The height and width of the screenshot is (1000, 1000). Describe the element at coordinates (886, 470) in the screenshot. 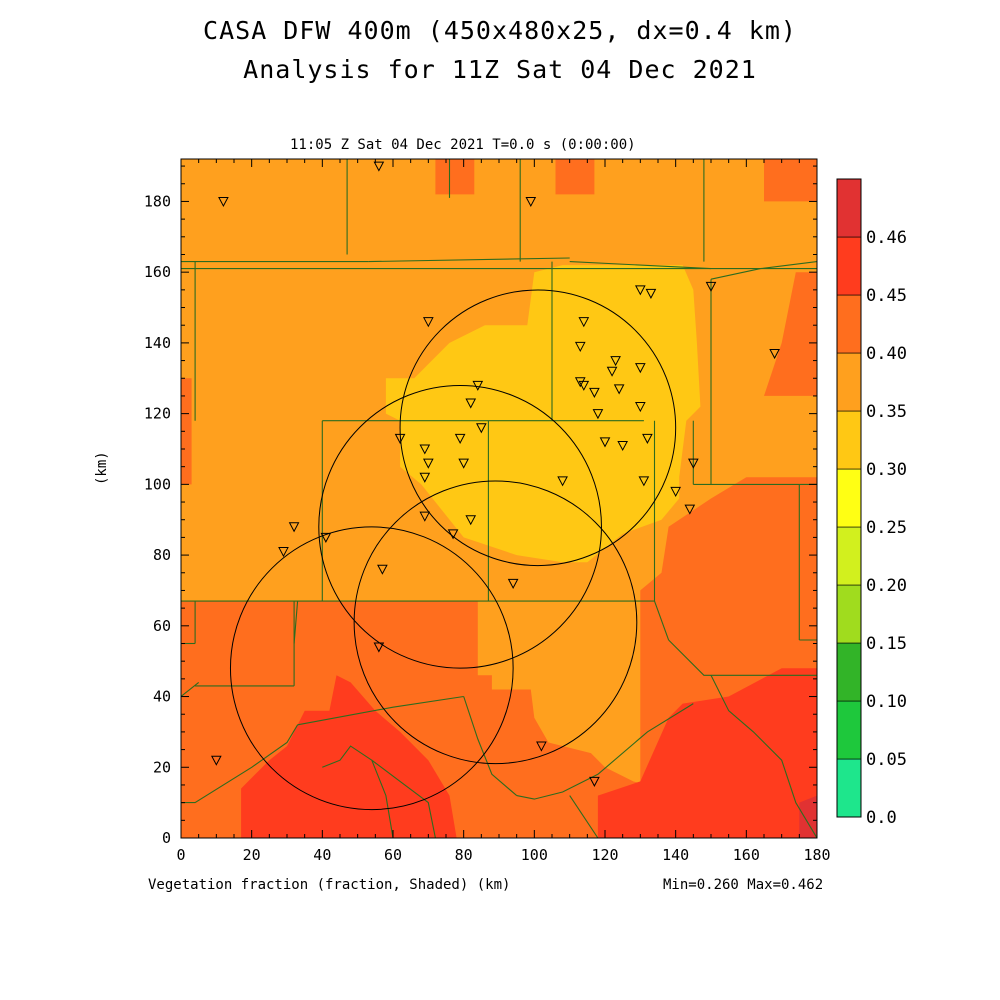

I see `colorbar-label: 0.30` at that location.